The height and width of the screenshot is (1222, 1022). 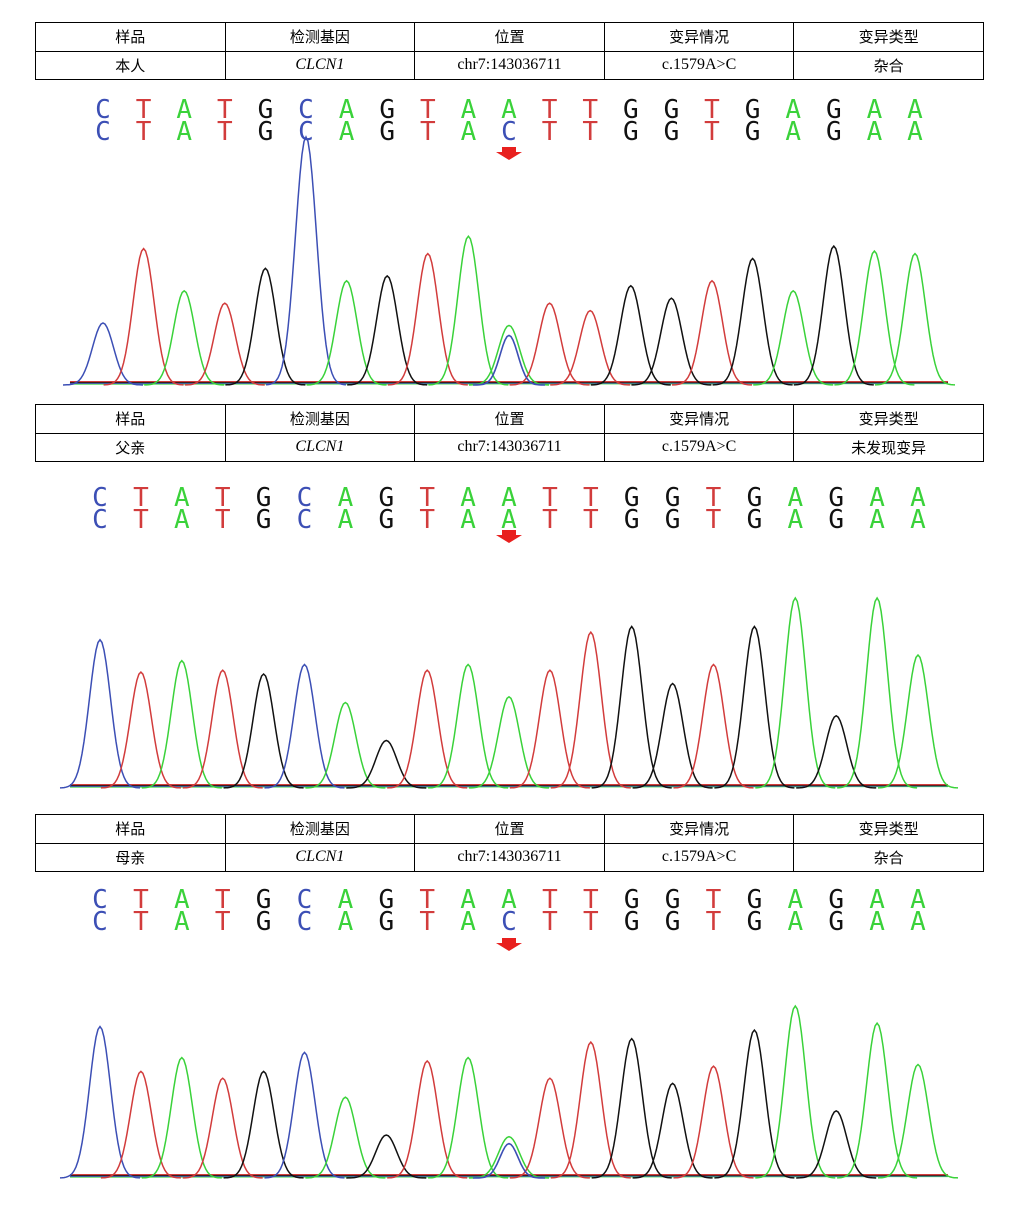 I want to click on header-position: 位置, so click(x=509, y=419).